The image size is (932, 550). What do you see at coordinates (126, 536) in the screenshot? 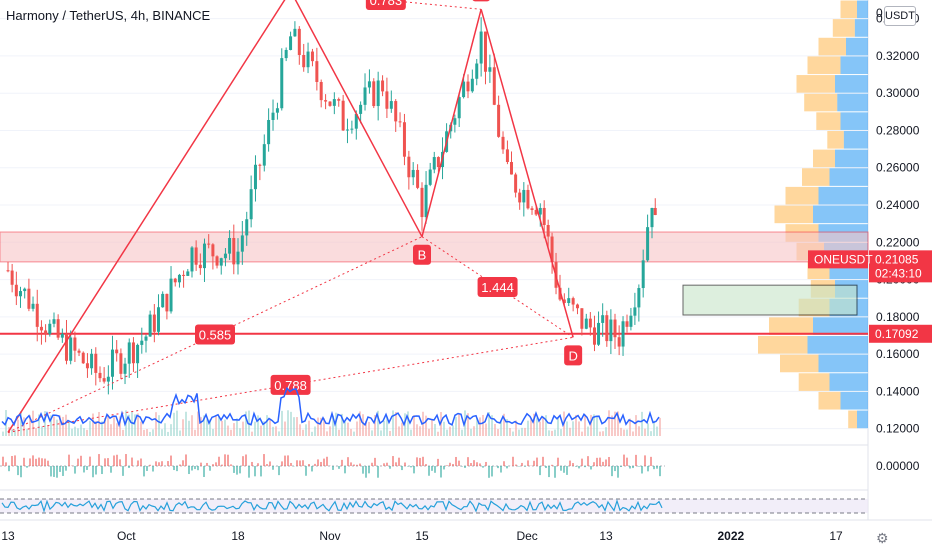
I see `time-tick-label: Oct` at bounding box center [126, 536].